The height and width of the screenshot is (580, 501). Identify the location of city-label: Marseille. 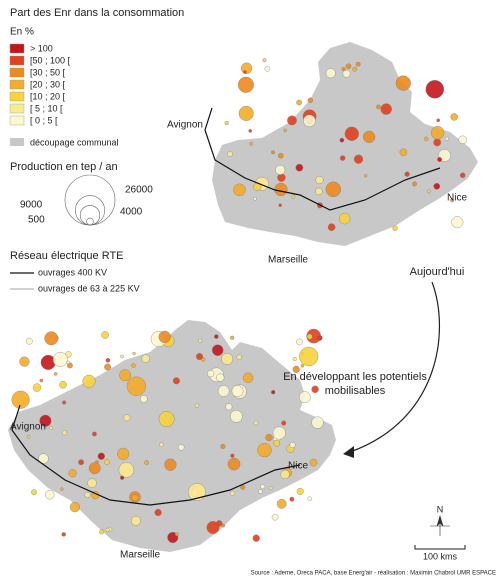
(288, 260).